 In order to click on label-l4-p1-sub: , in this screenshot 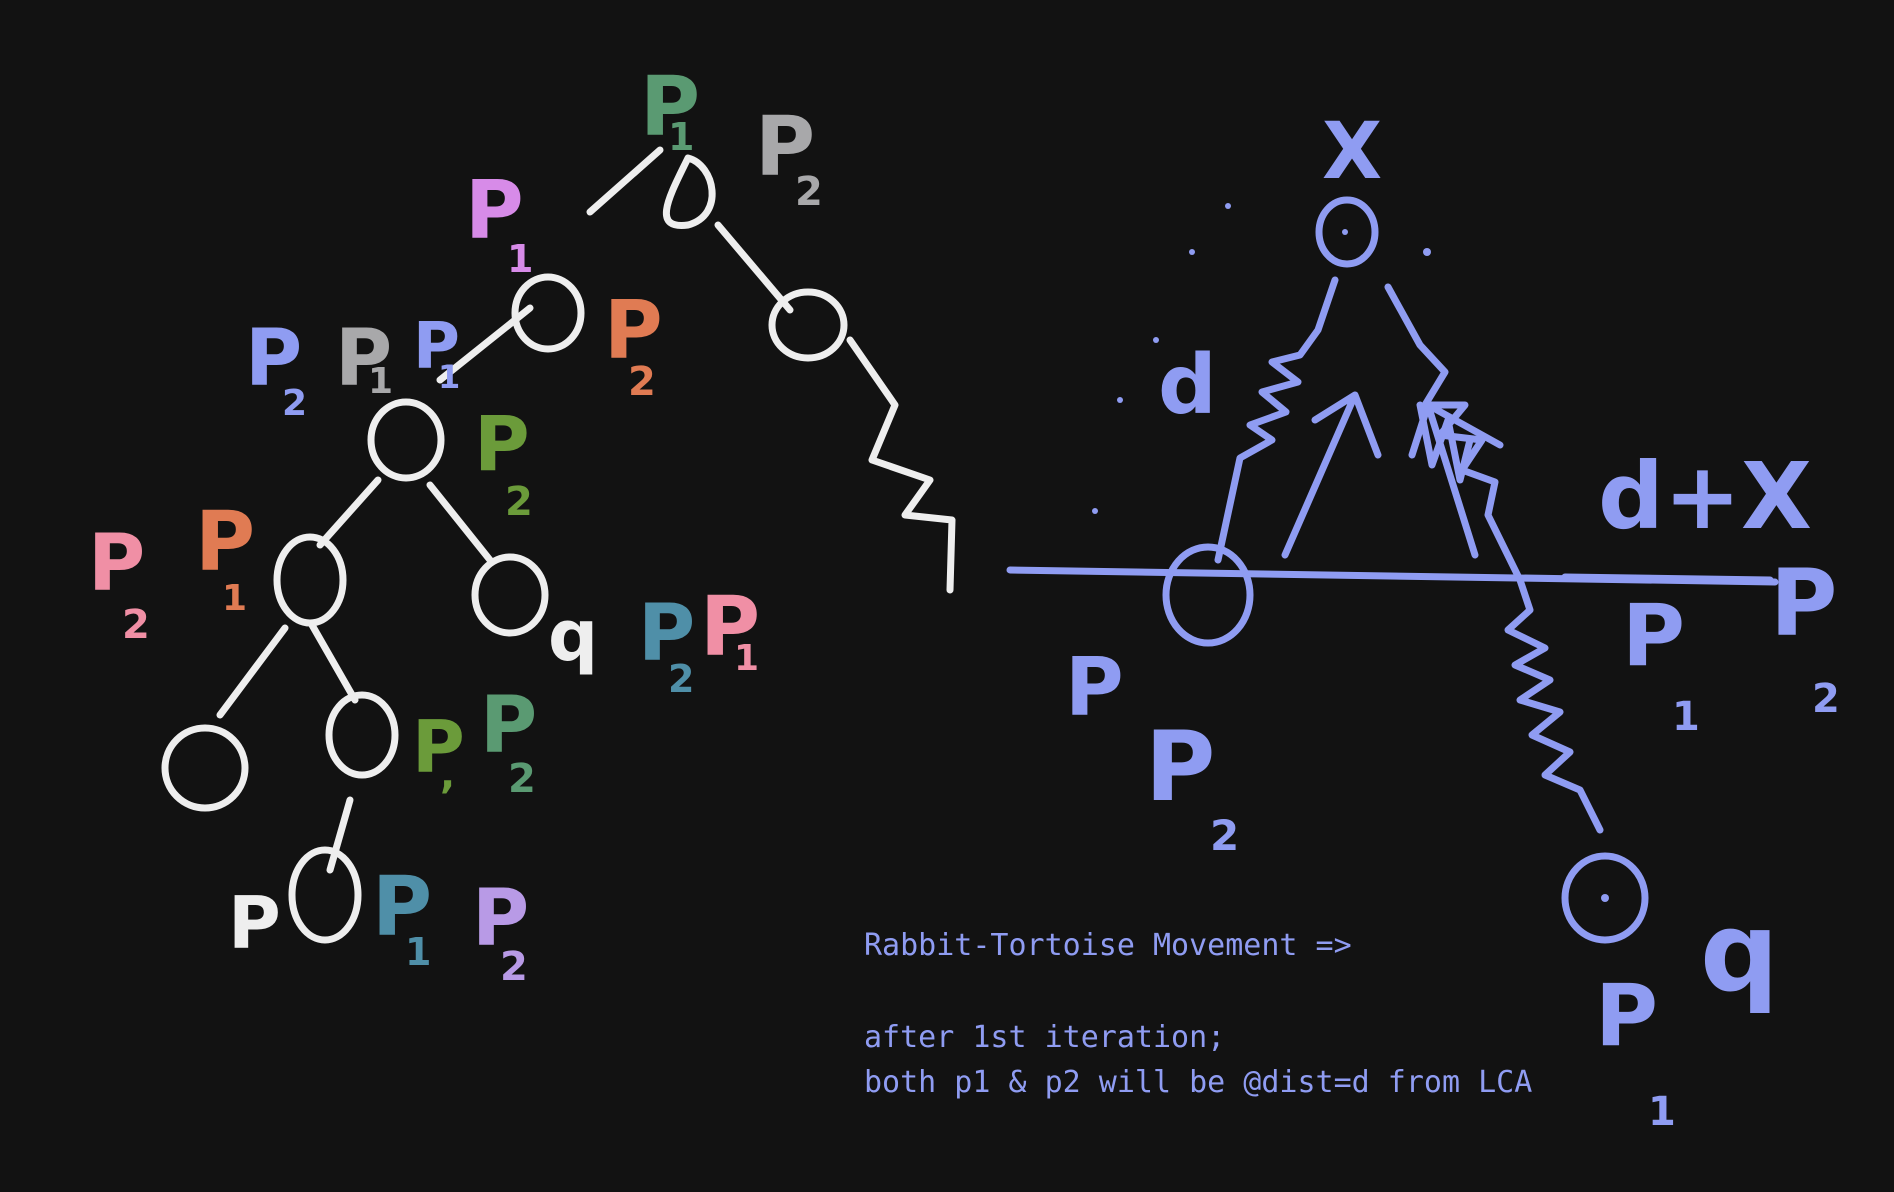, I will do `click(447, 775)`.